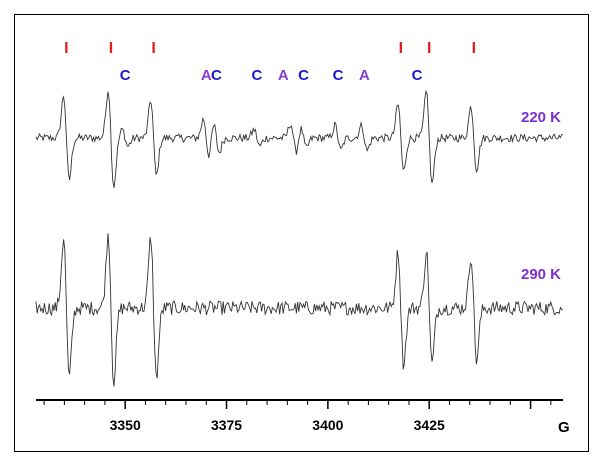 The width and height of the screenshot is (605, 469). Describe the element at coordinates (541, 117) in the screenshot. I see `series-label: 220 K` at that location.